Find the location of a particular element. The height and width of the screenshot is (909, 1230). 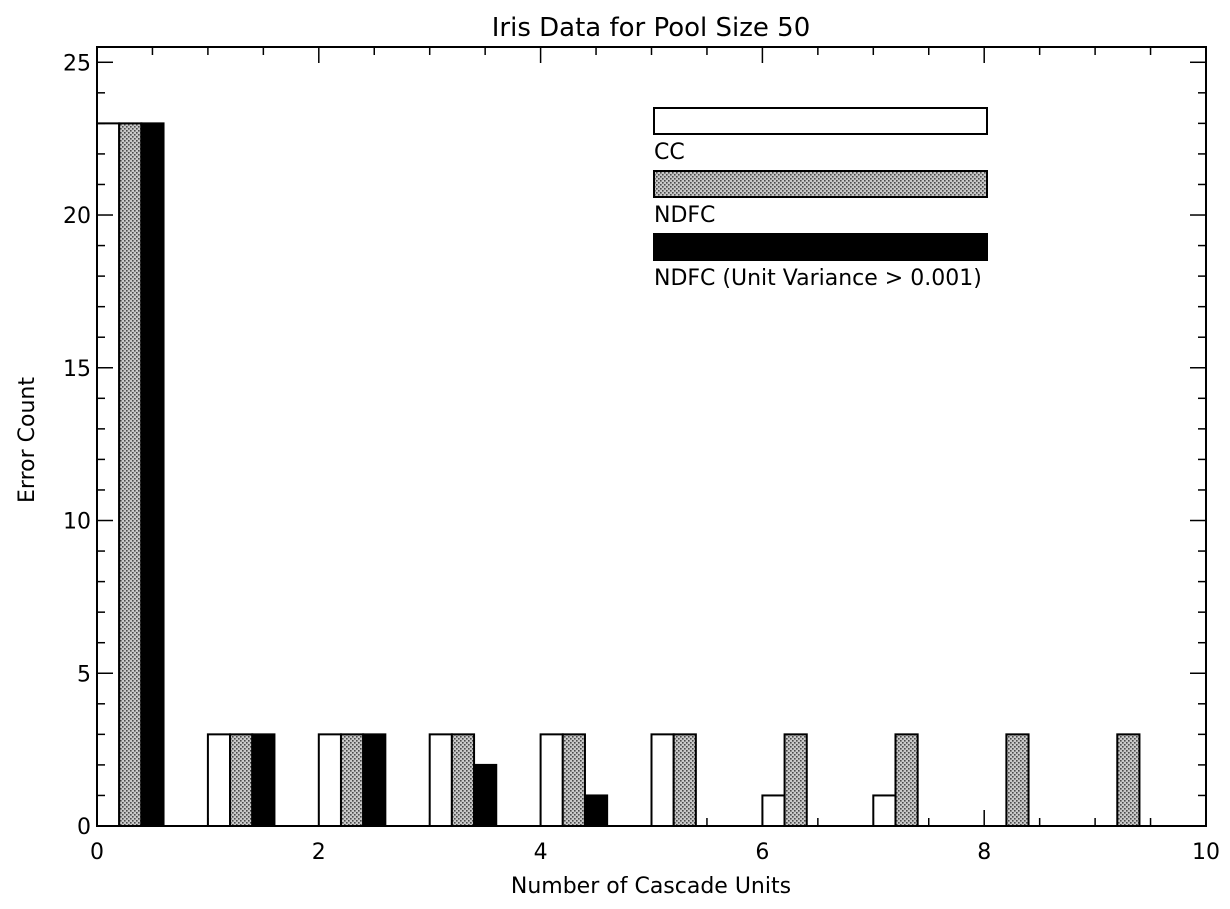

x-tick-label: 8 is located at coordinates (984, 852).